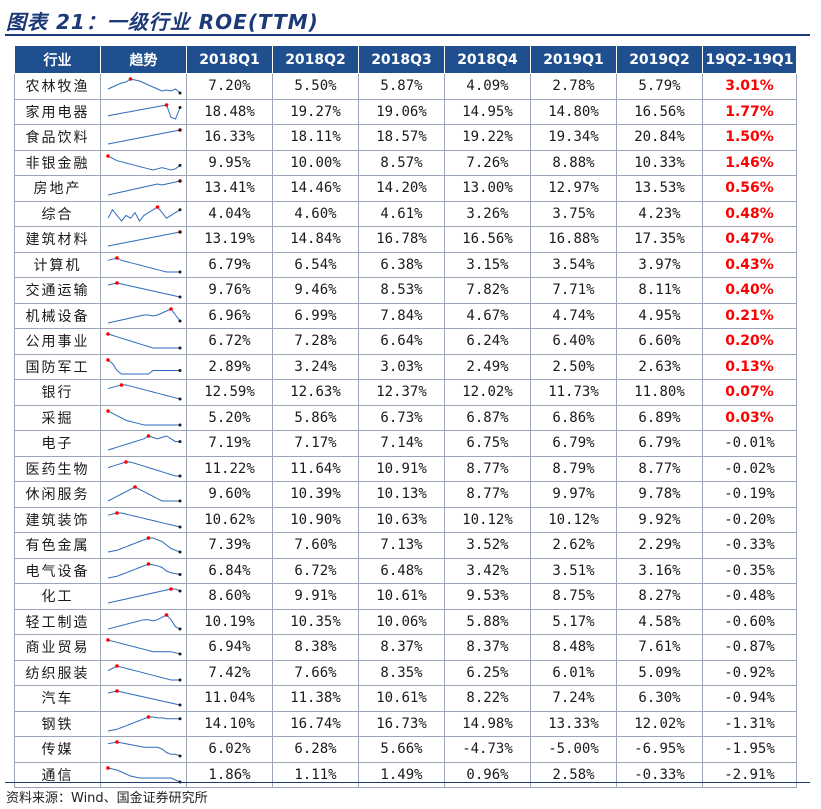 This screenshot has height=809, width=821. What do you see at coordinates (401, 188) in the screenshot?
I see `quarter-value: 14.20%` at bounding box center [401, 188].